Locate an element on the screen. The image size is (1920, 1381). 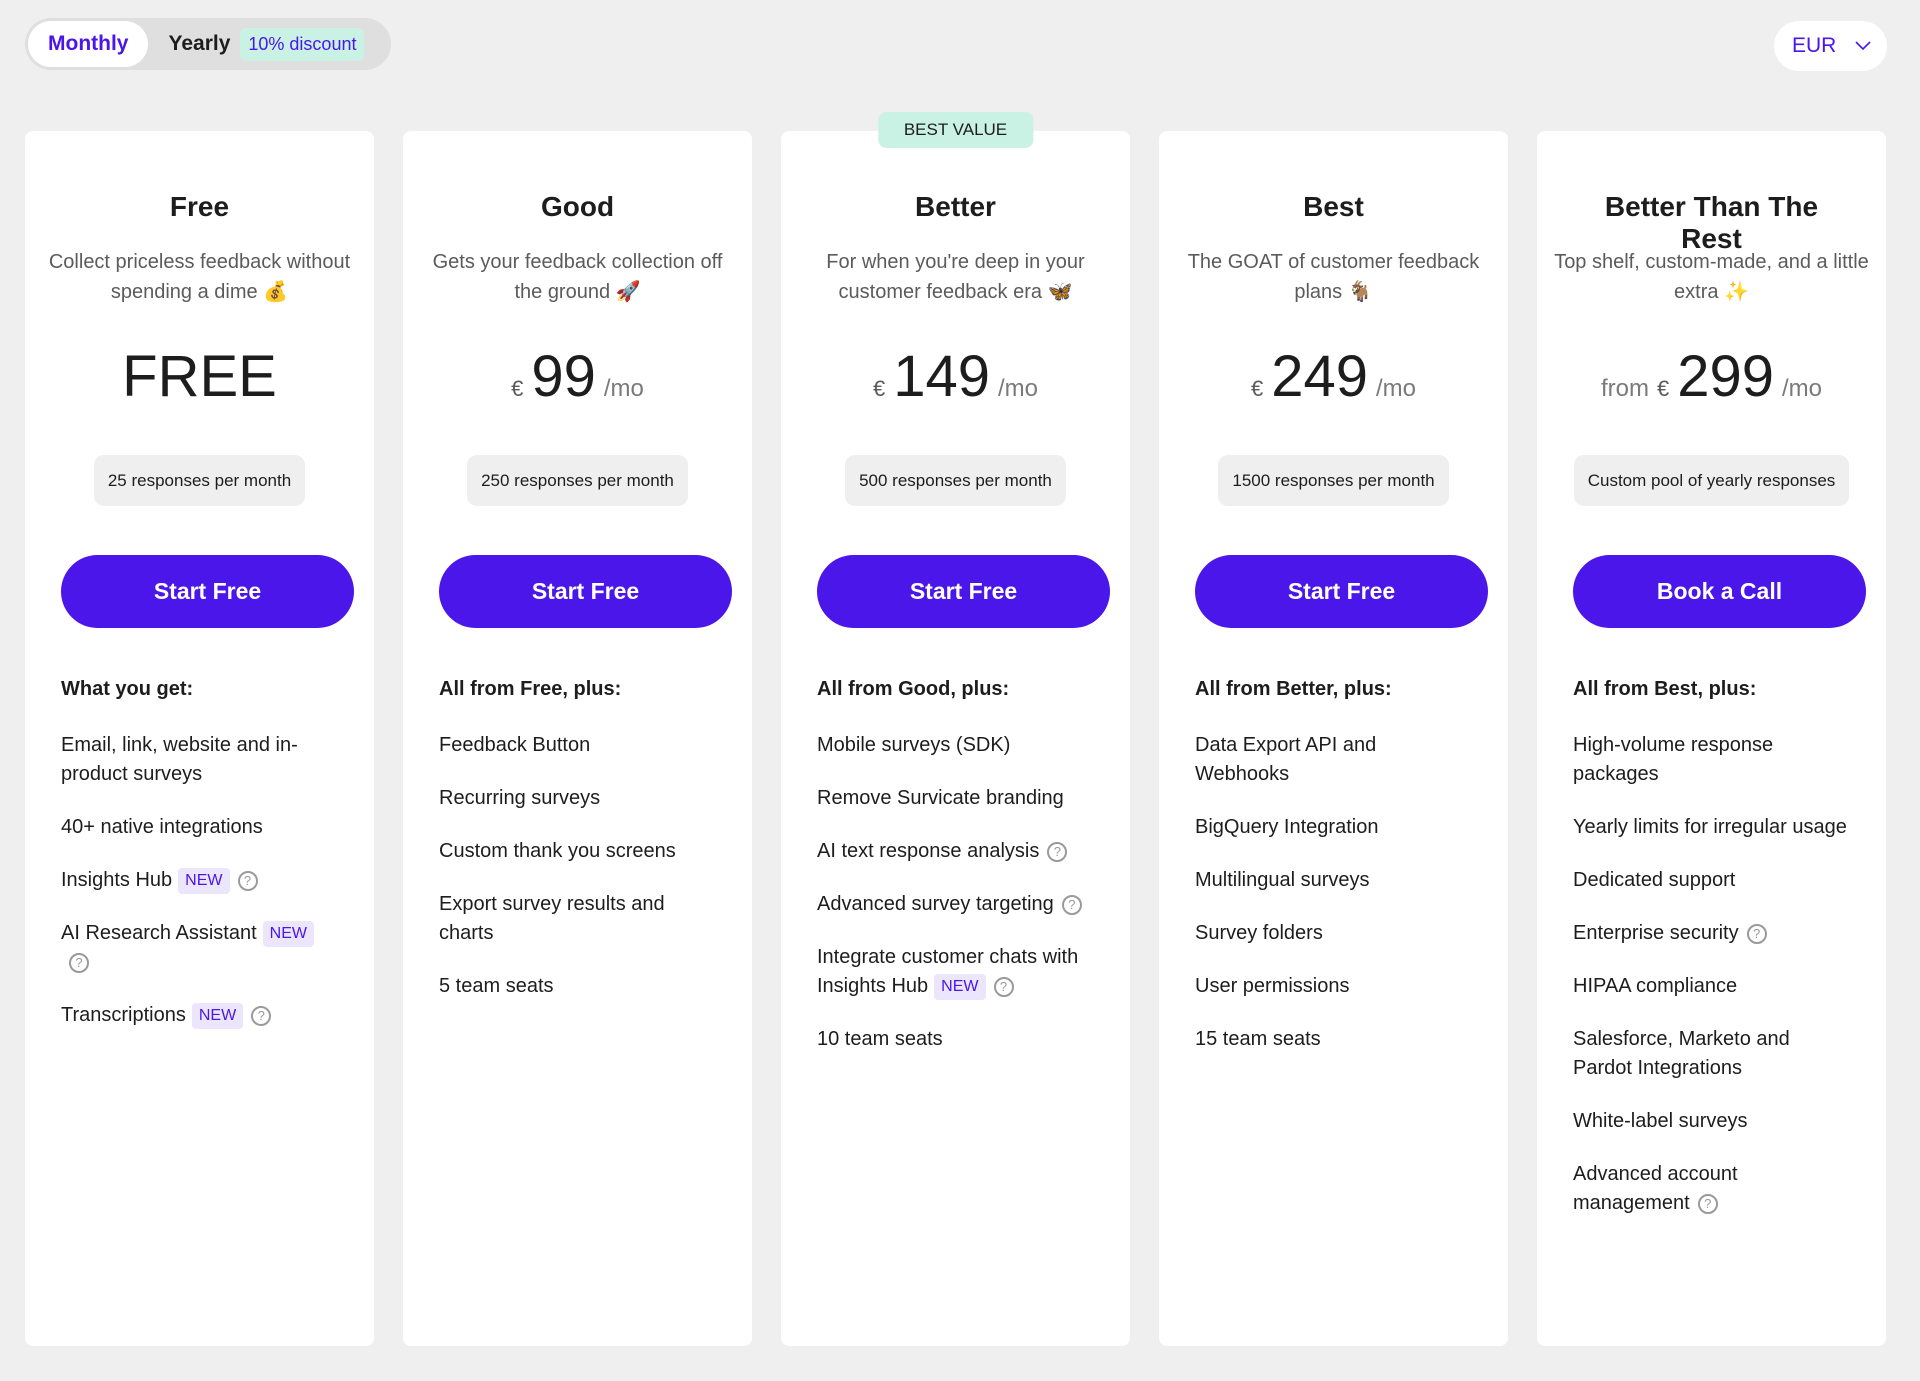
price-prefix: from is located at coordinates (1624, 388).